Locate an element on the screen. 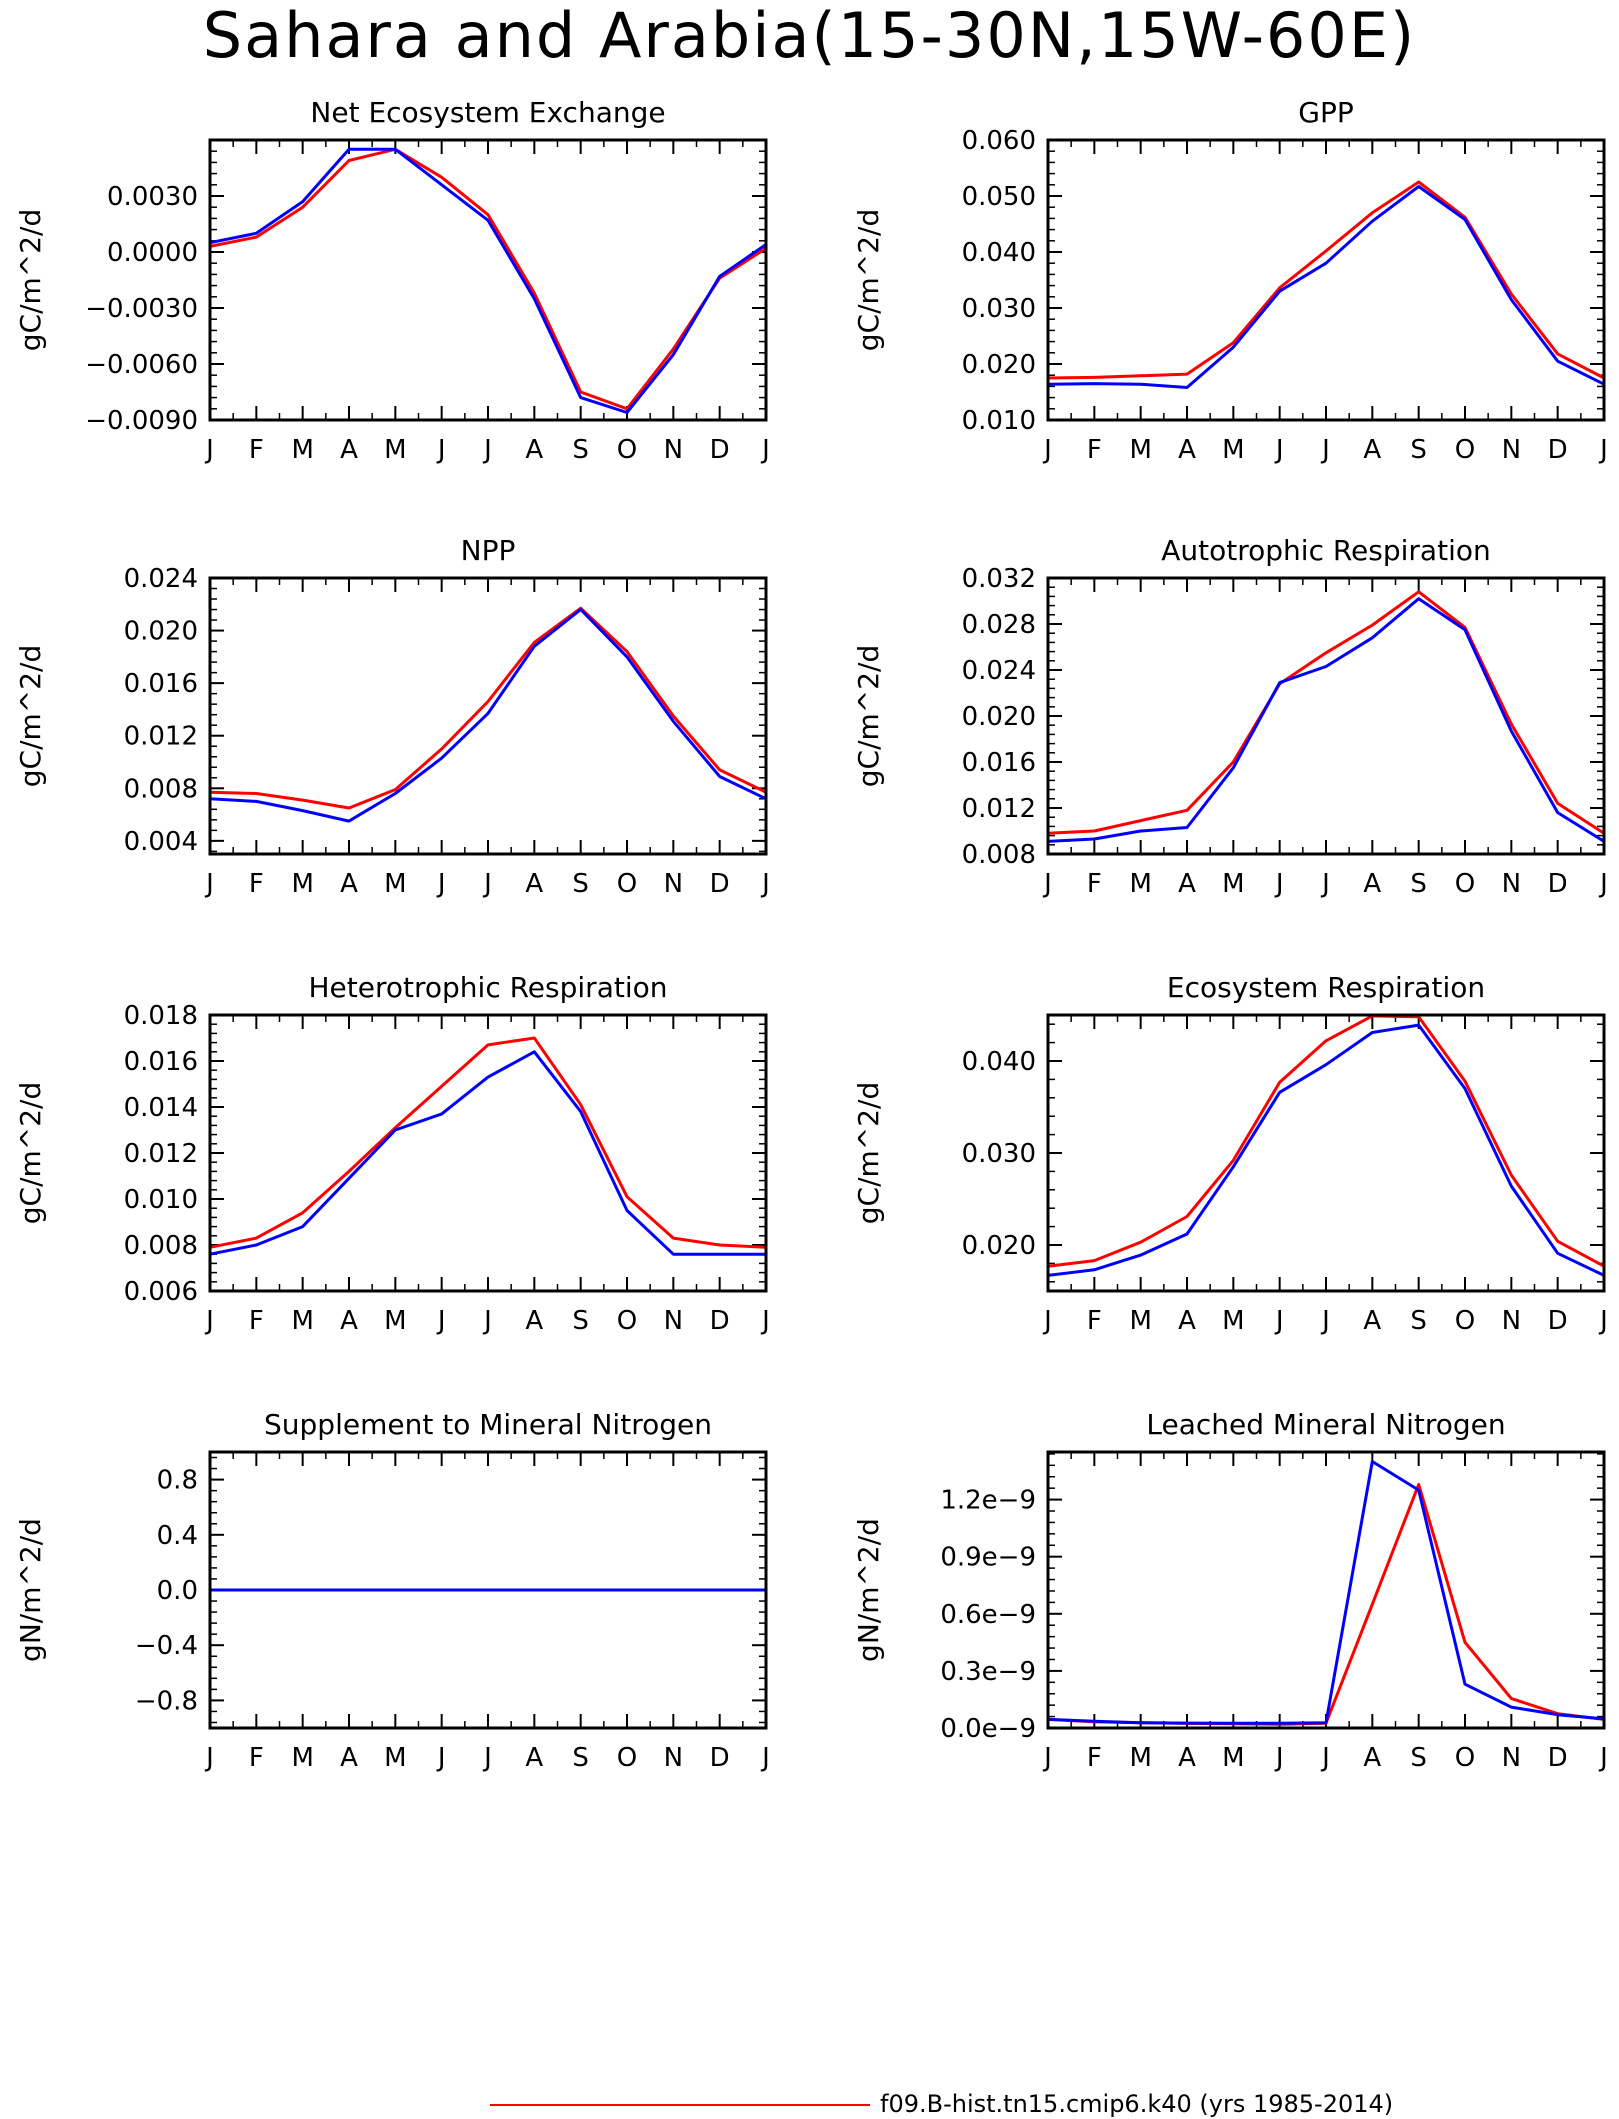 The height and width of the screenshot is (2119, 1619). chart-4-y-tick-label: 0.012 is located at coordinates (999, 809).